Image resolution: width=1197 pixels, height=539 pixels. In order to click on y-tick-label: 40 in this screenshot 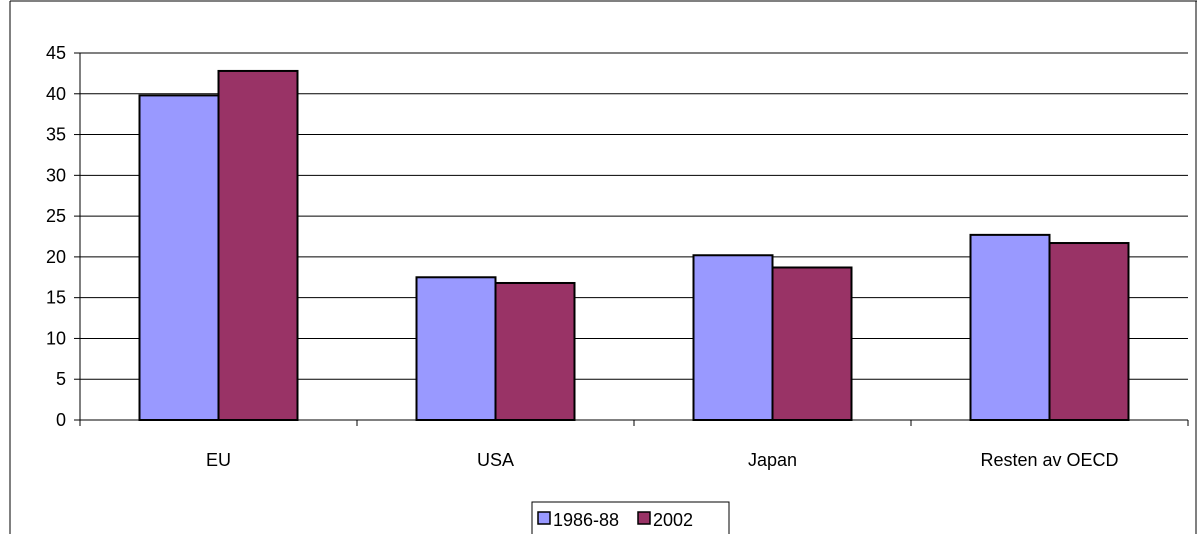, I will do `click(56, 94)`.